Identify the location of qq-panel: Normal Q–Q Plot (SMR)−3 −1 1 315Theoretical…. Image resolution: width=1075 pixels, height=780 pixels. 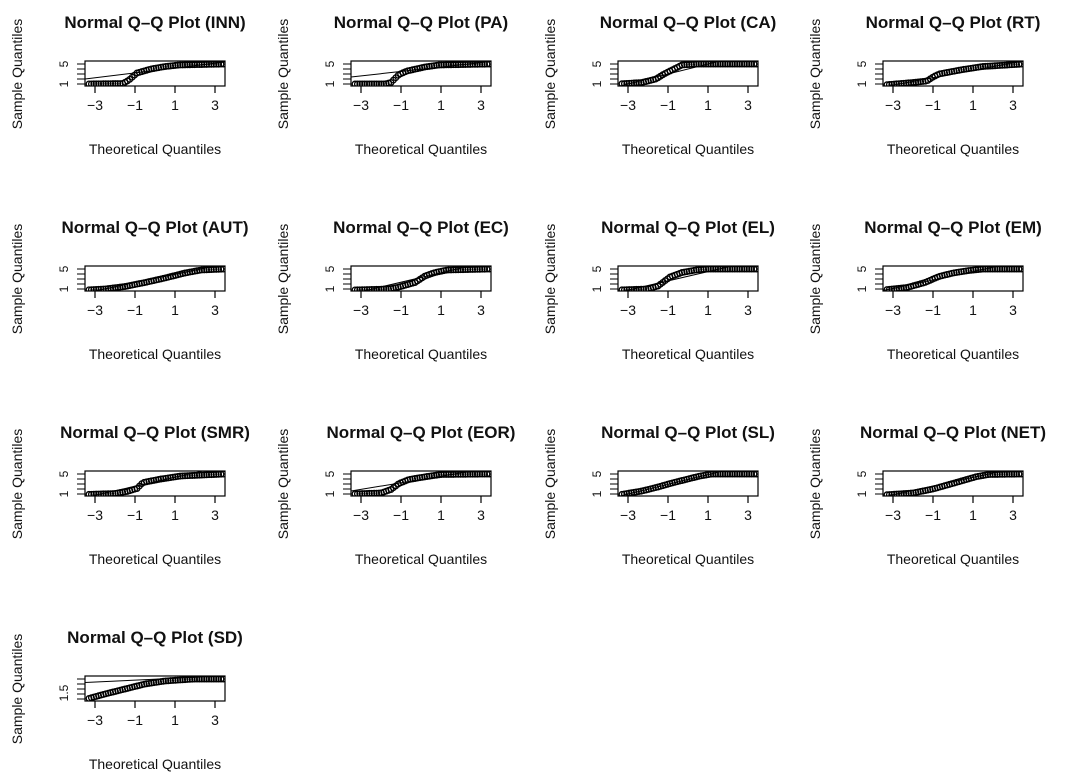
(129, 495).